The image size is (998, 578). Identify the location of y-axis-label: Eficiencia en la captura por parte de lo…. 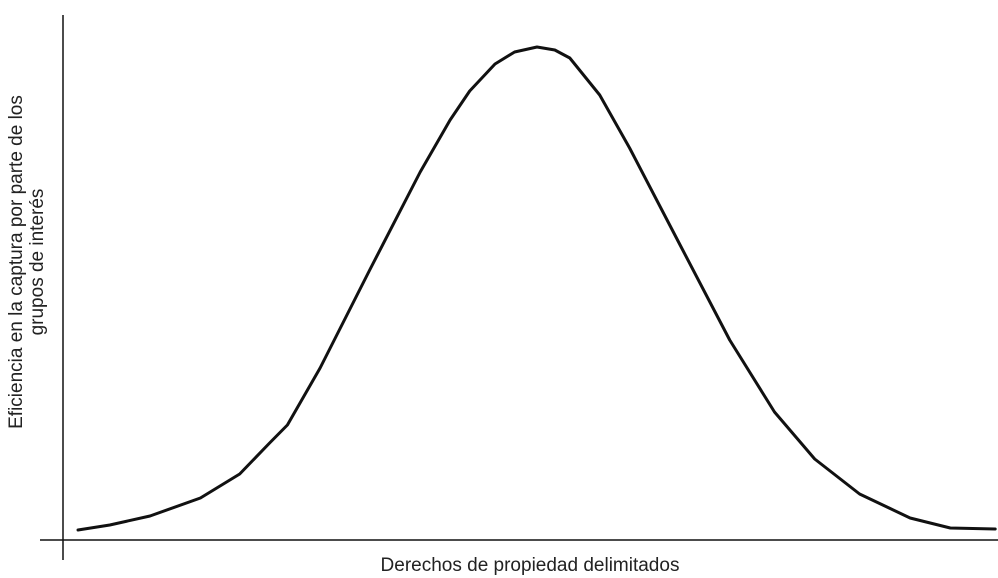
(16, 262).